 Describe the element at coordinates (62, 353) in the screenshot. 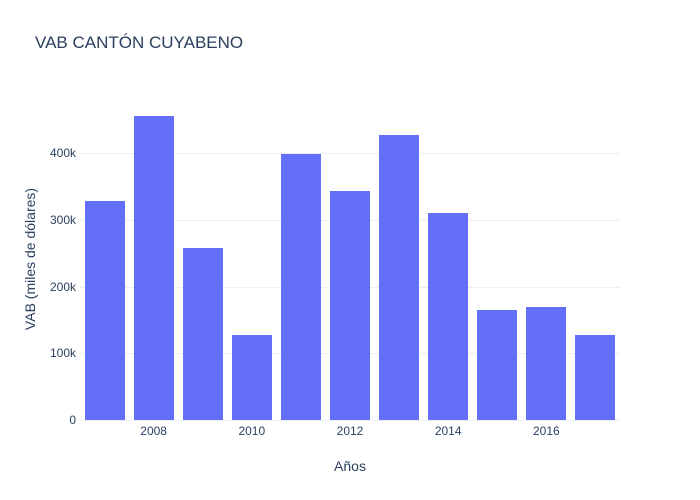

I see `y-tick-label-100k: 100k` at that location.